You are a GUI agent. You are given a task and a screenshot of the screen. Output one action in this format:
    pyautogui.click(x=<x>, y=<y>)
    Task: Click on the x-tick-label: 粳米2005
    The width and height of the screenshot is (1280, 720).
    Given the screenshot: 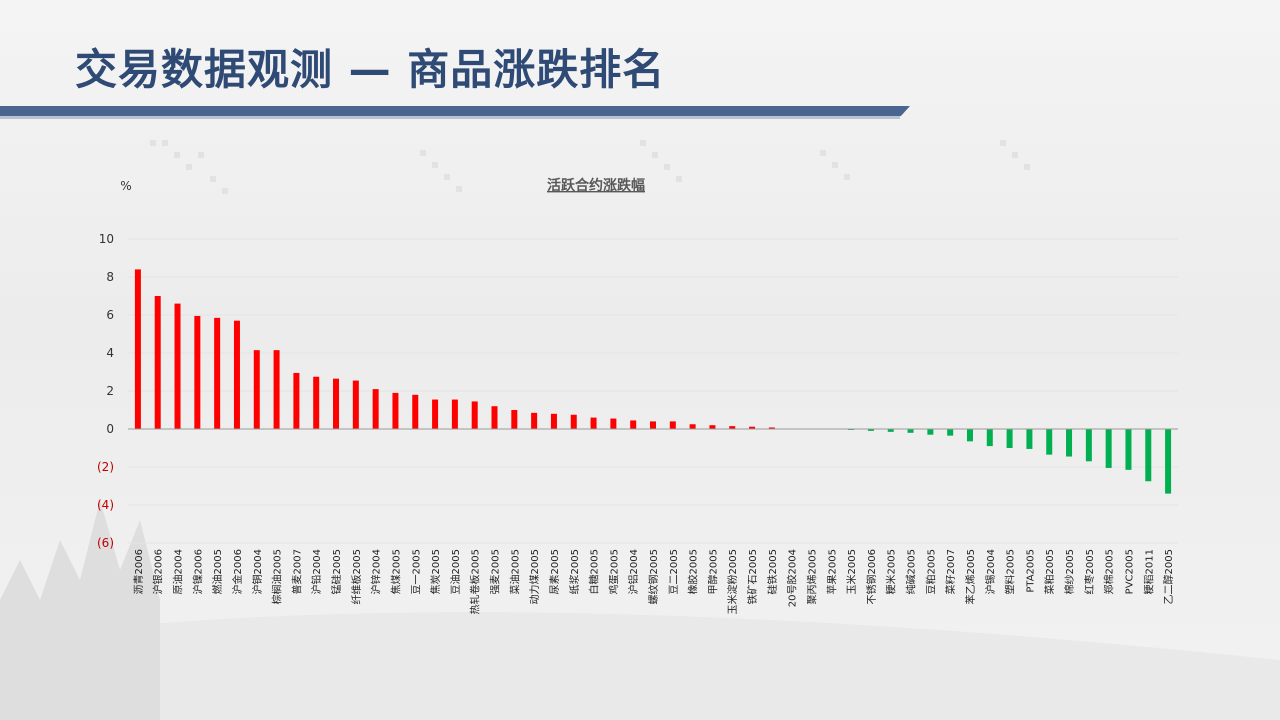 What is the action you would take?
    pyautogui.click(x=891, y=571)
    